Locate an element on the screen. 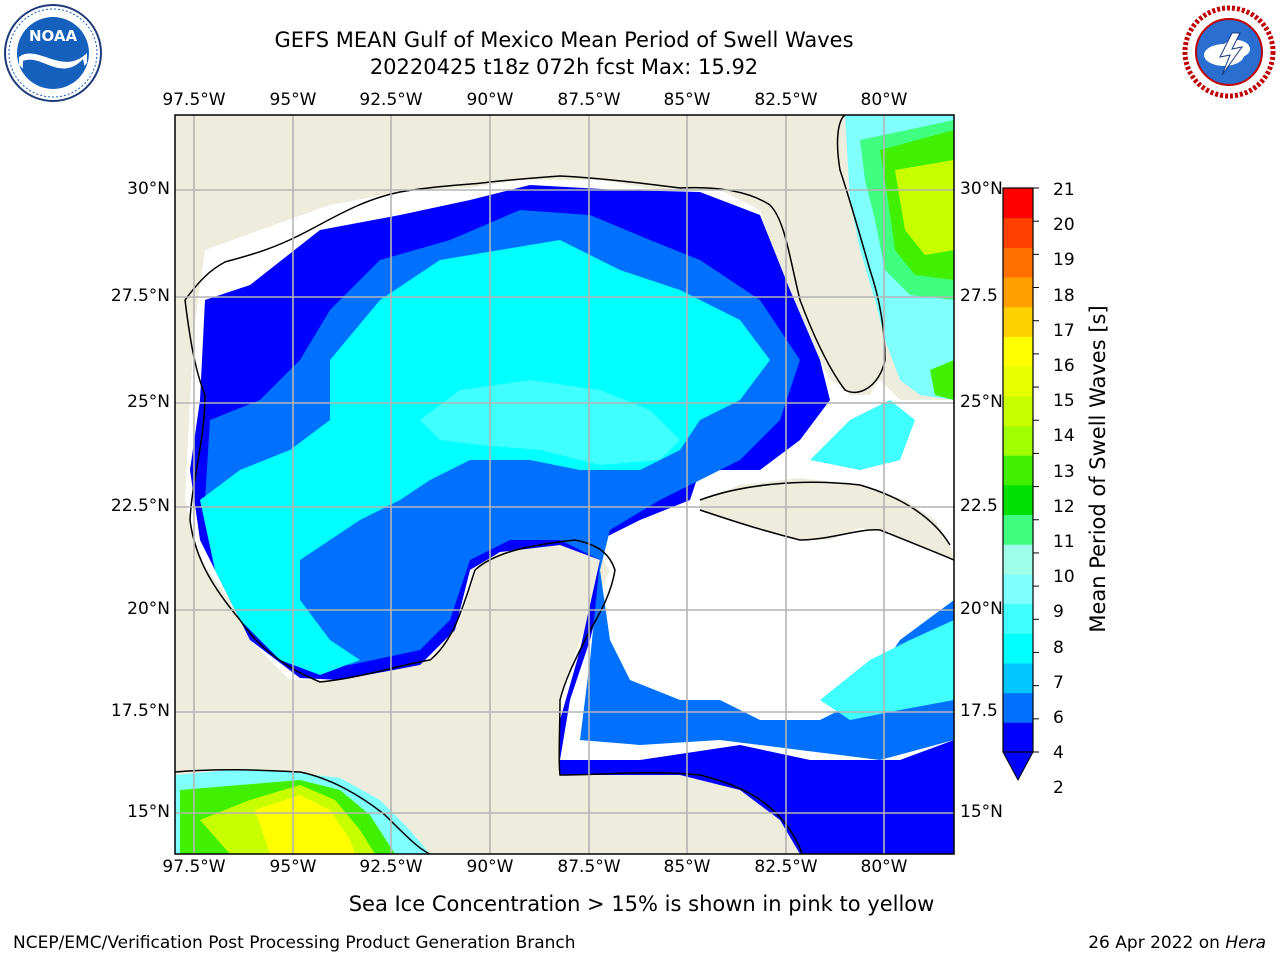 The image size is (1280, 960). cuba-land is located at coordinates (827, 519).